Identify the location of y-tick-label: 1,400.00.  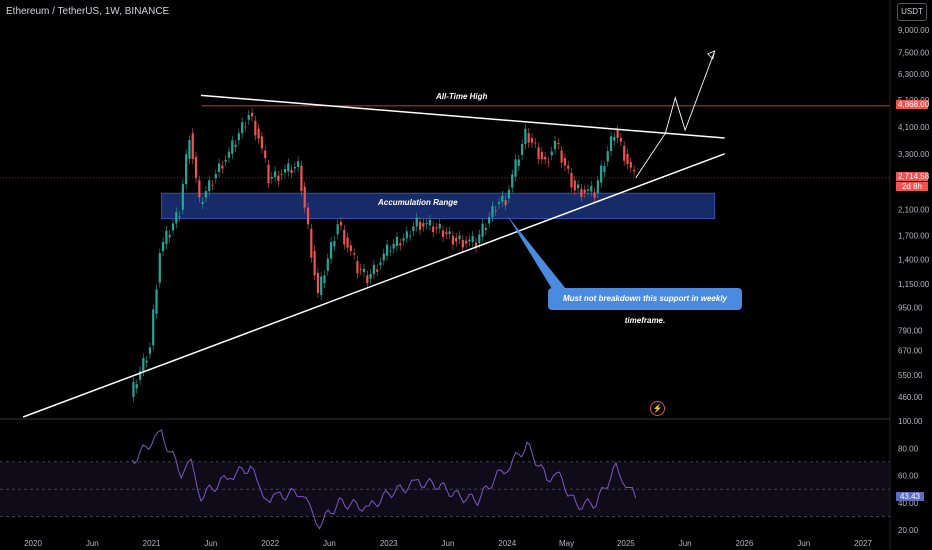
(914, 260).